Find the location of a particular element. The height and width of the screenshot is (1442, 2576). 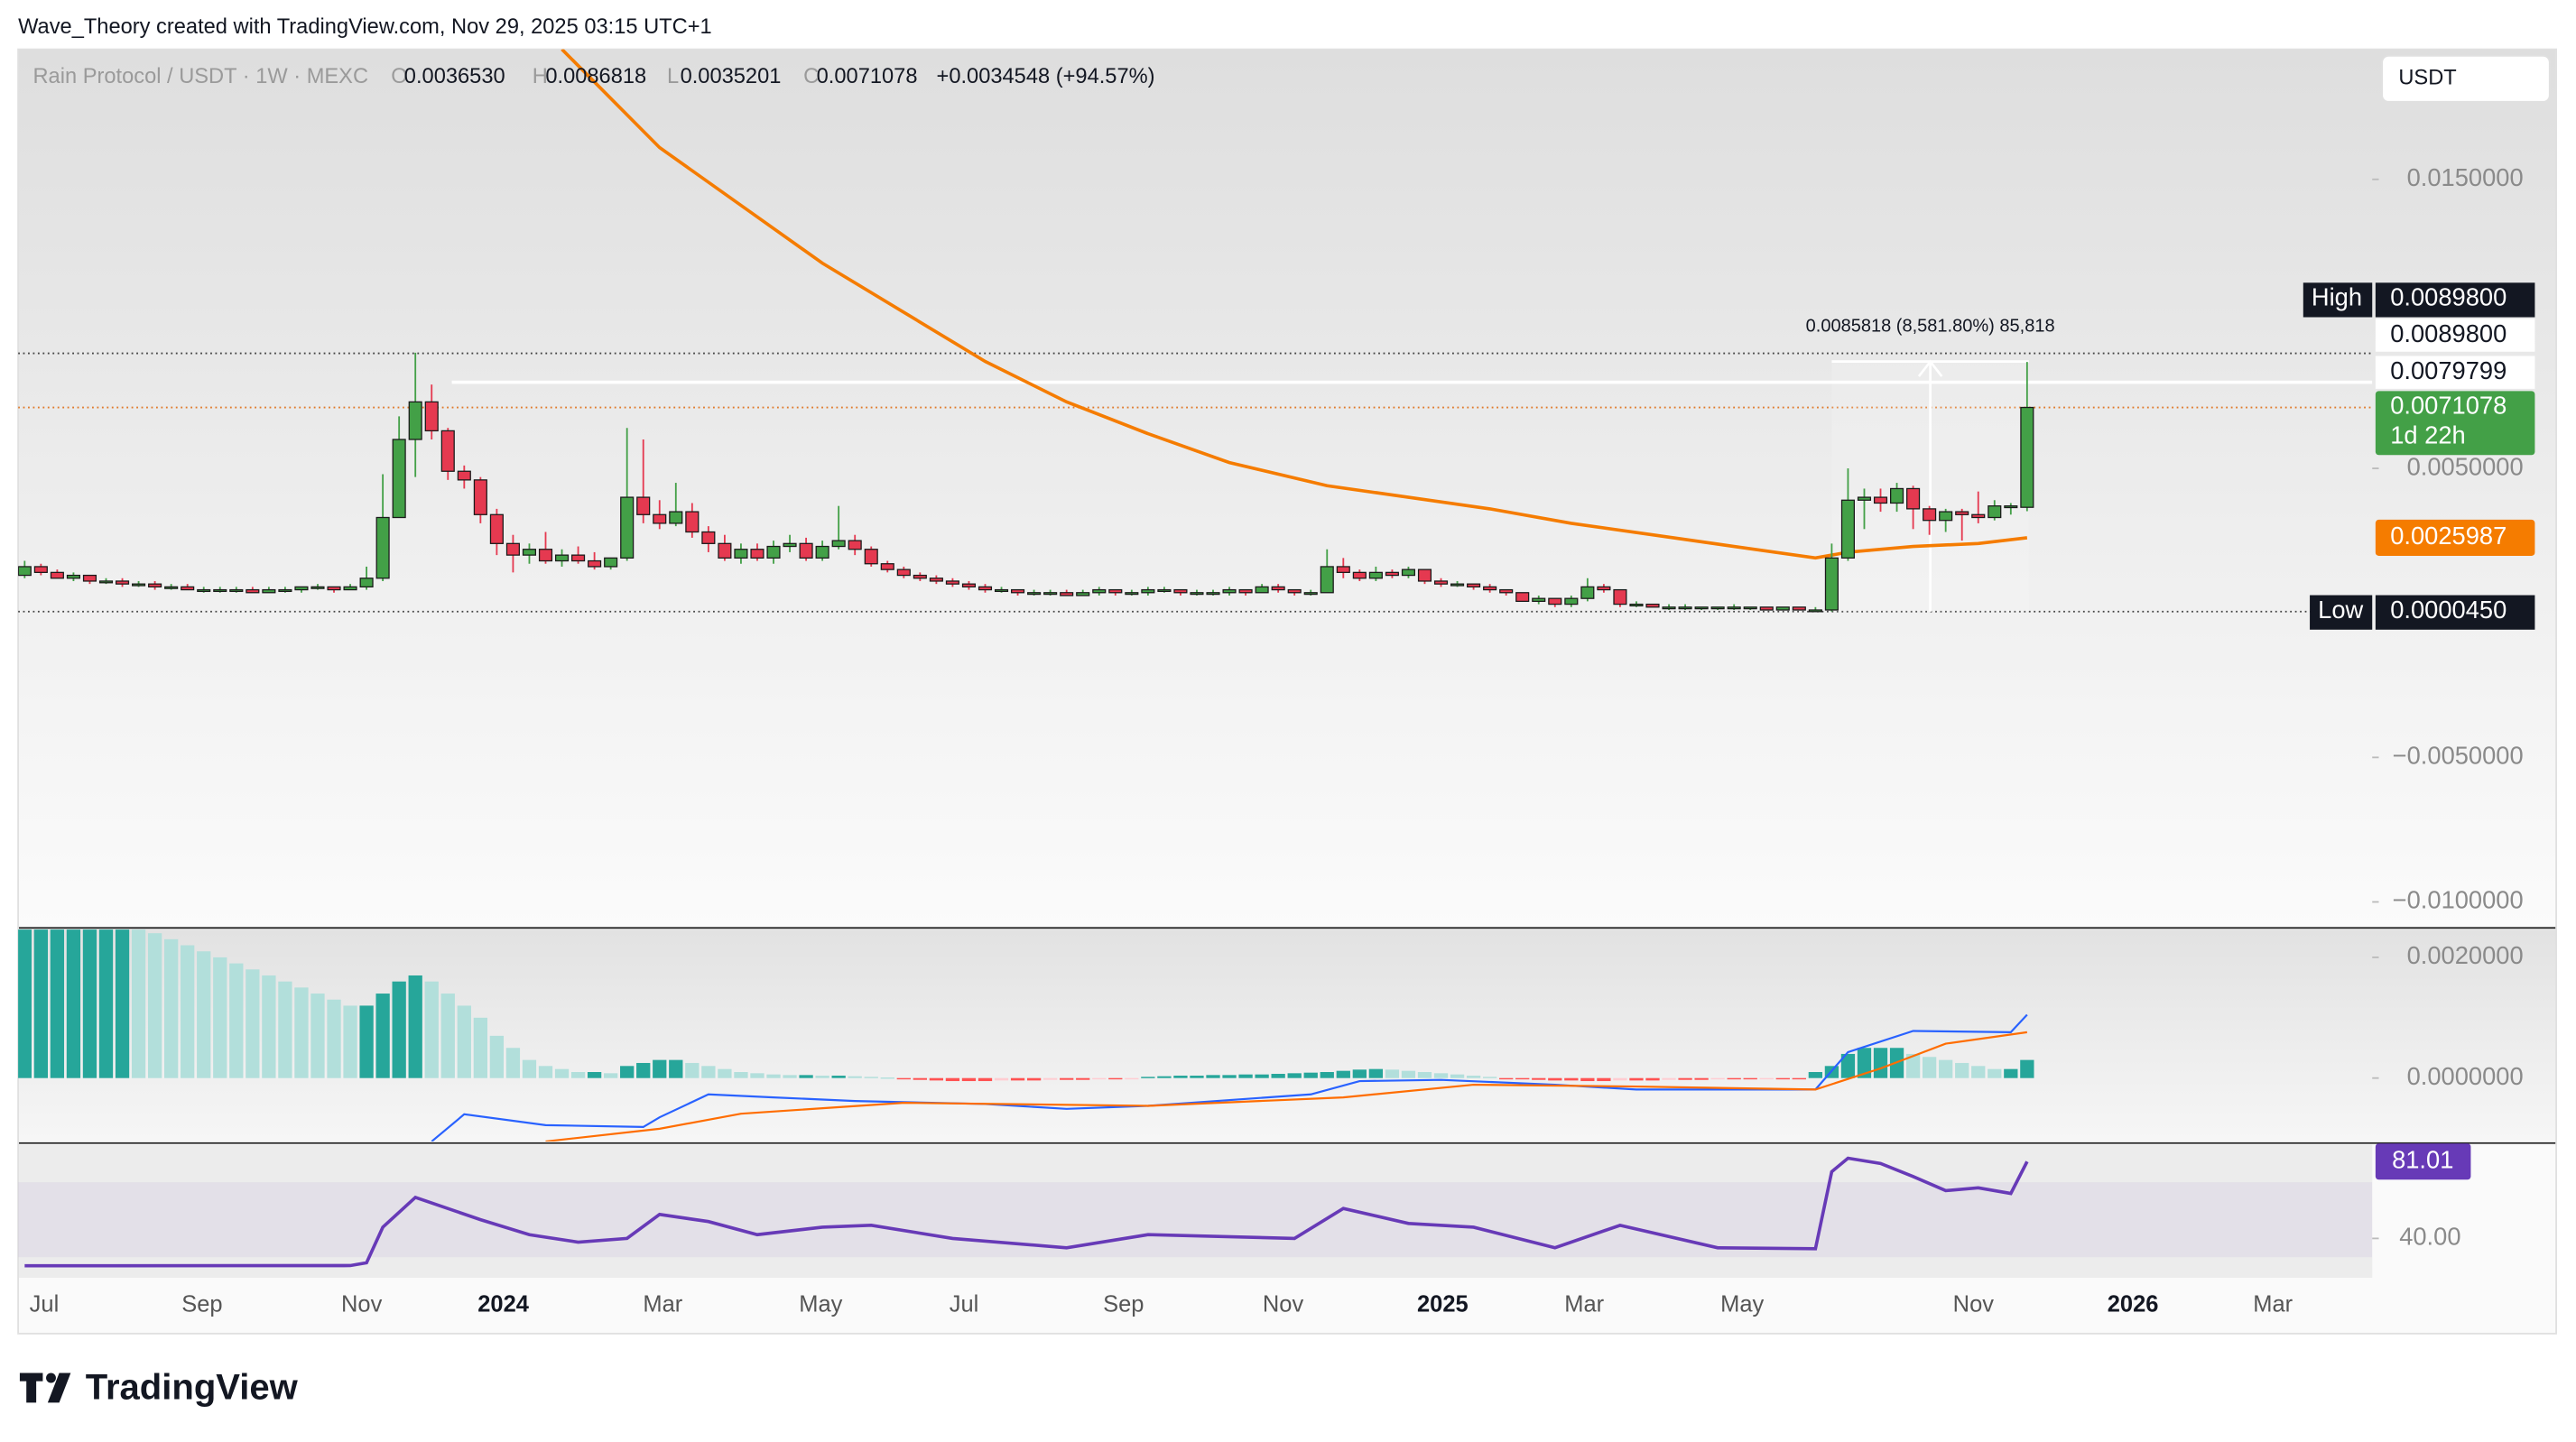

rsi-line is located at coordinates (1026, 1212).